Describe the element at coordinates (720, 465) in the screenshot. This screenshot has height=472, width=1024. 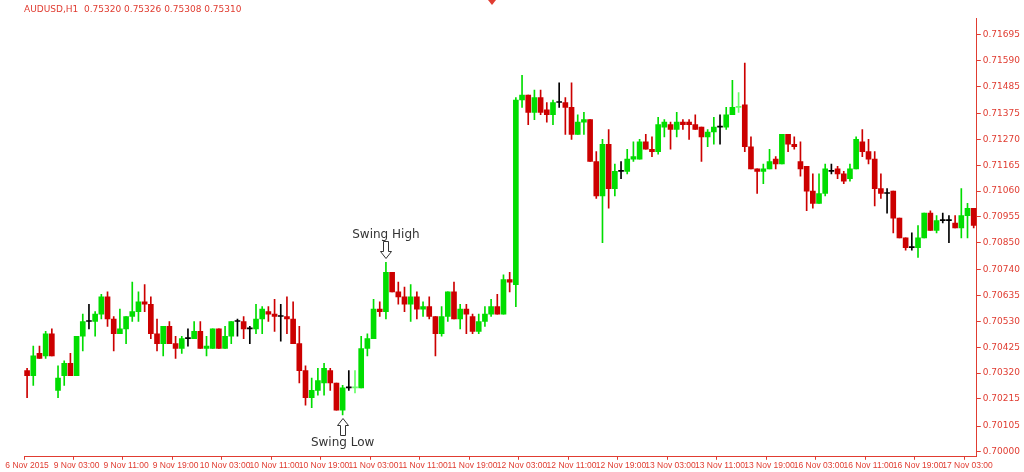
I see `x-tick-label: 13 Nov 11:00` at that location.